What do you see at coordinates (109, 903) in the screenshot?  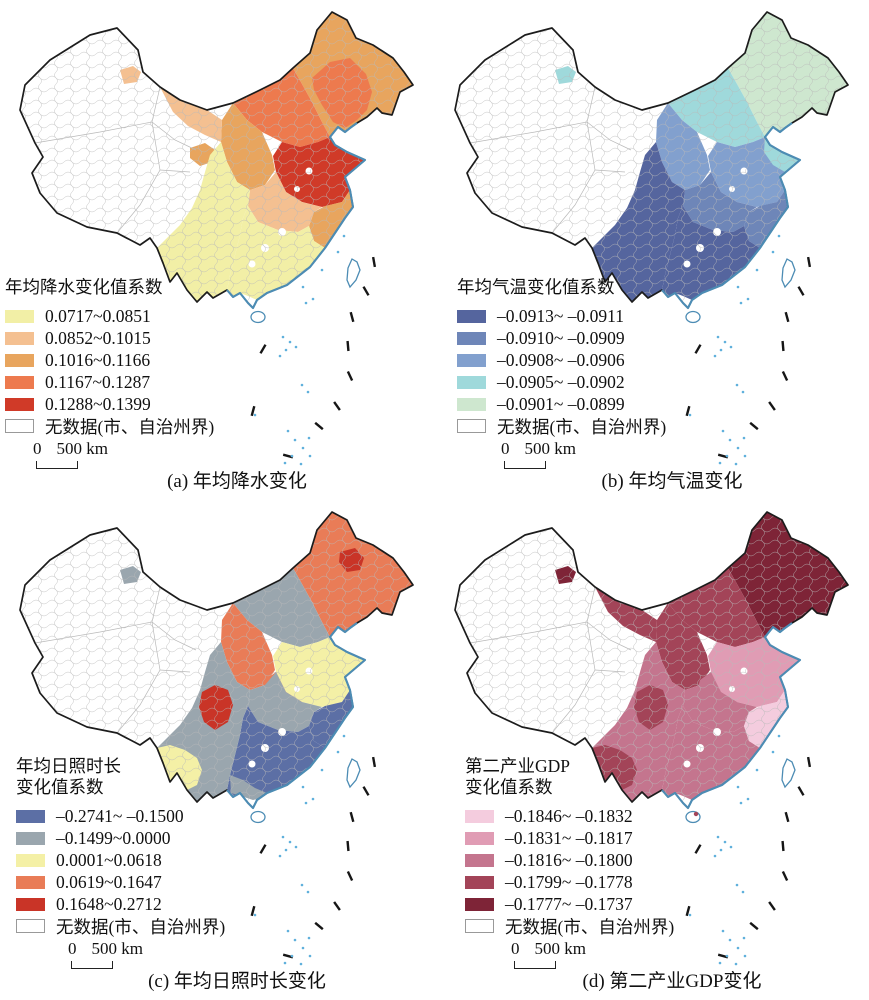 I see `legend-range-label: 0.1648~0.2712` at bounding box center [109, 903].